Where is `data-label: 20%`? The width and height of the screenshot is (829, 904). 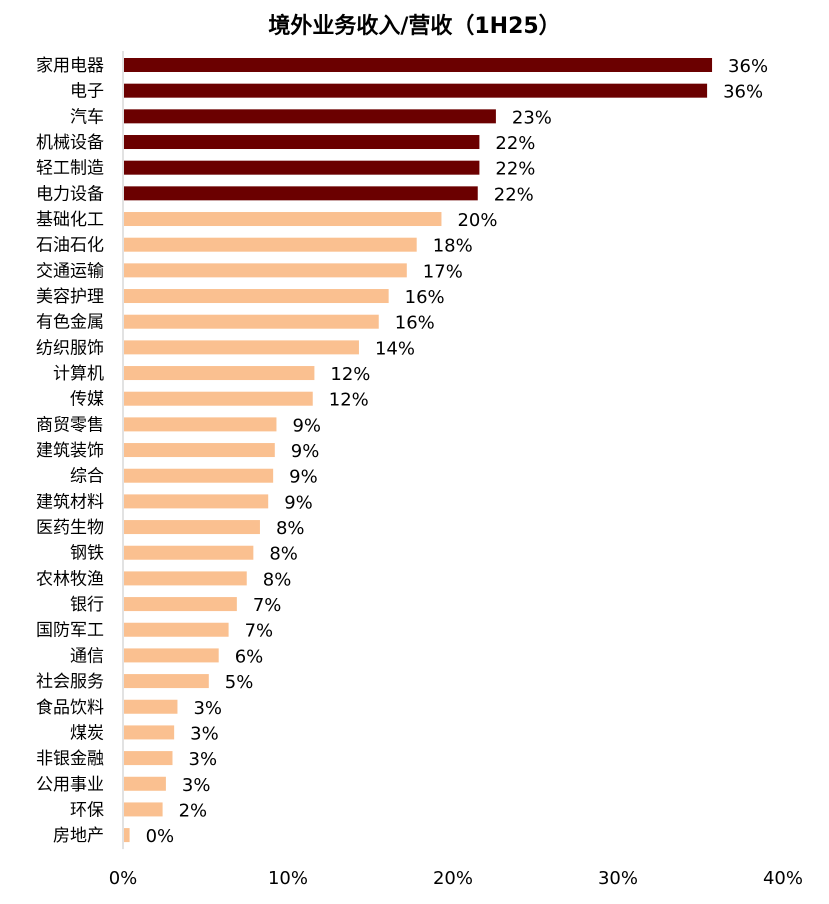
data-label: 20% is located at coordinates (477, 220).